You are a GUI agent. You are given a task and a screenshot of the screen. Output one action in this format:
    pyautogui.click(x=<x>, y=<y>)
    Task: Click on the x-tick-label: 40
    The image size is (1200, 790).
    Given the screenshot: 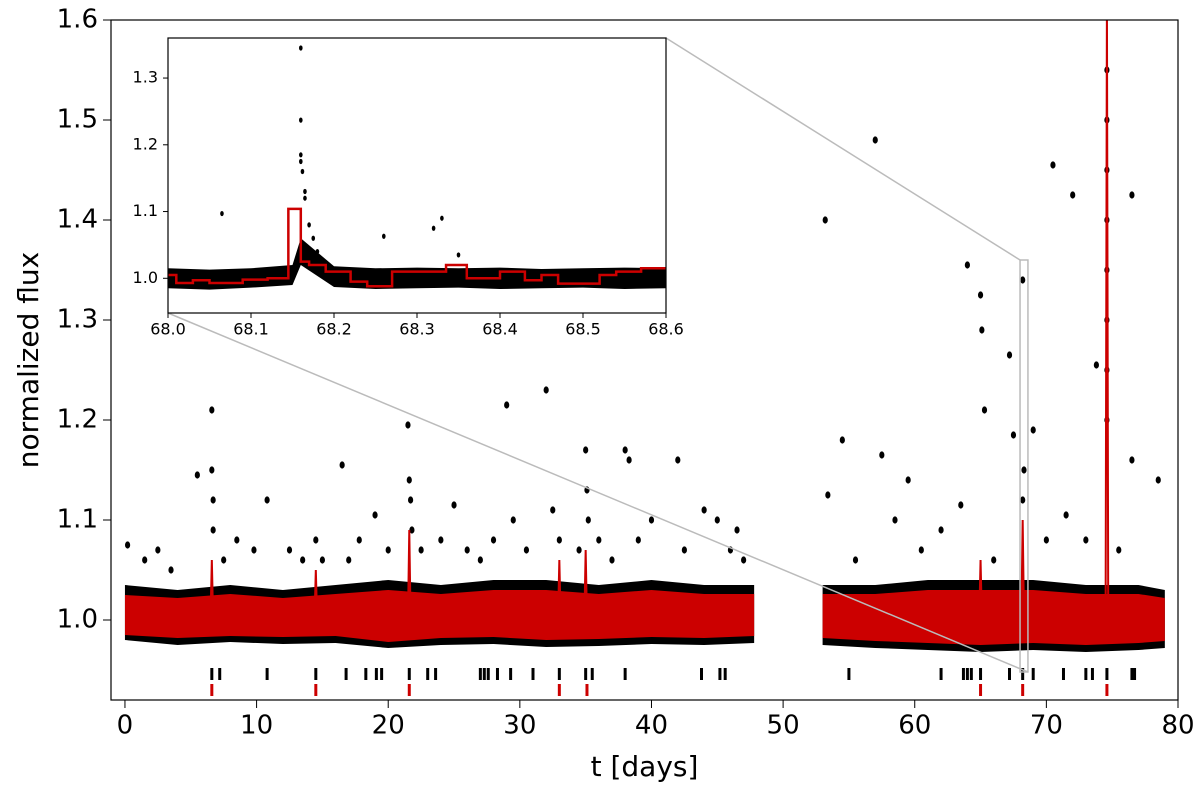 What is the action you would take?
    pyautogui.click(x=651, y=726)
    